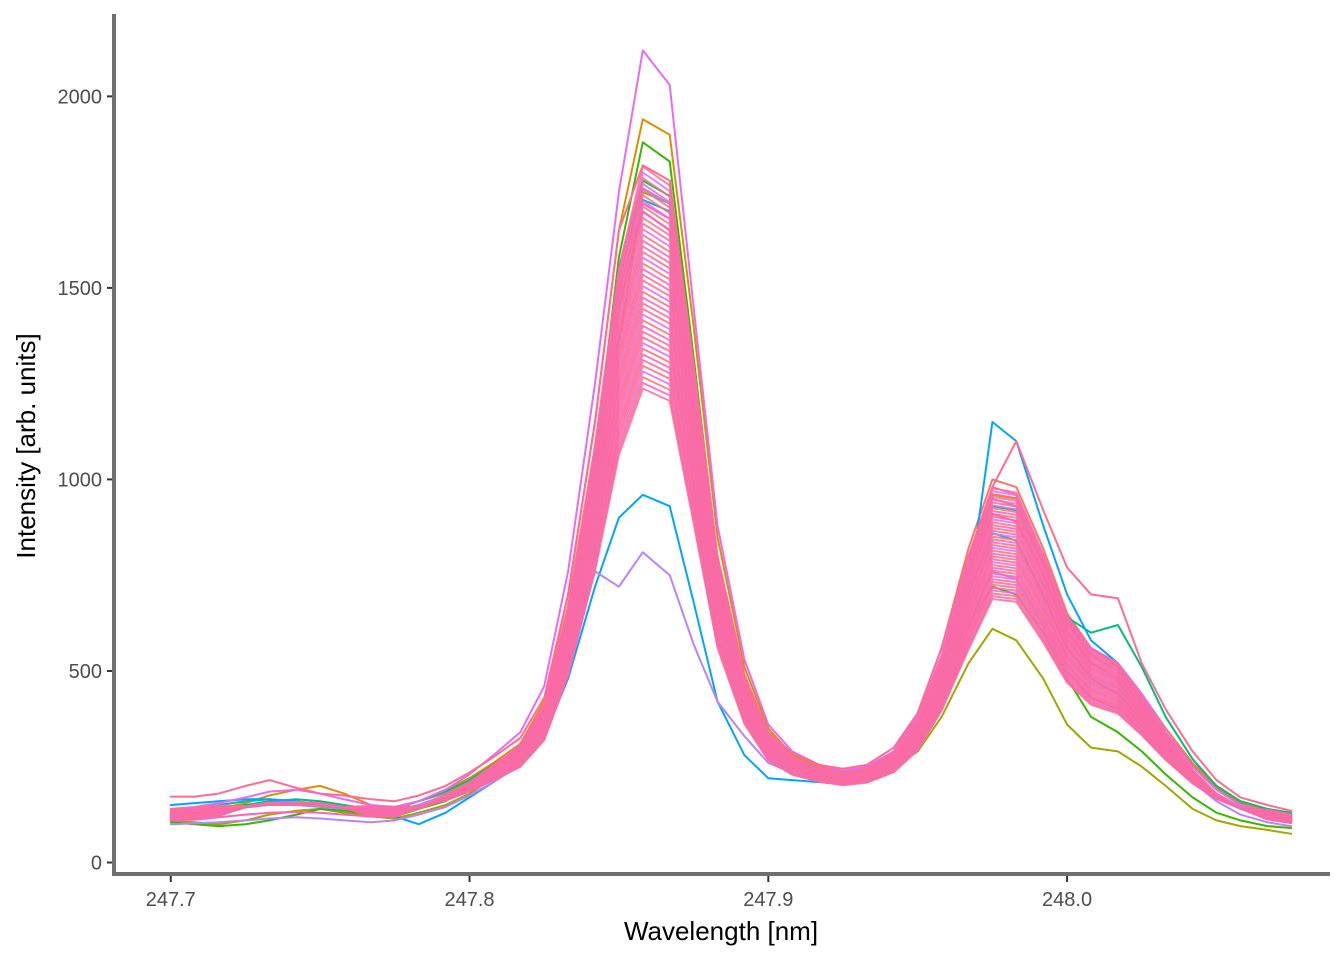  Describe the element at coordinates (470, 900) in the screenshot. I see `x-tick-label: 247.8` at that location.